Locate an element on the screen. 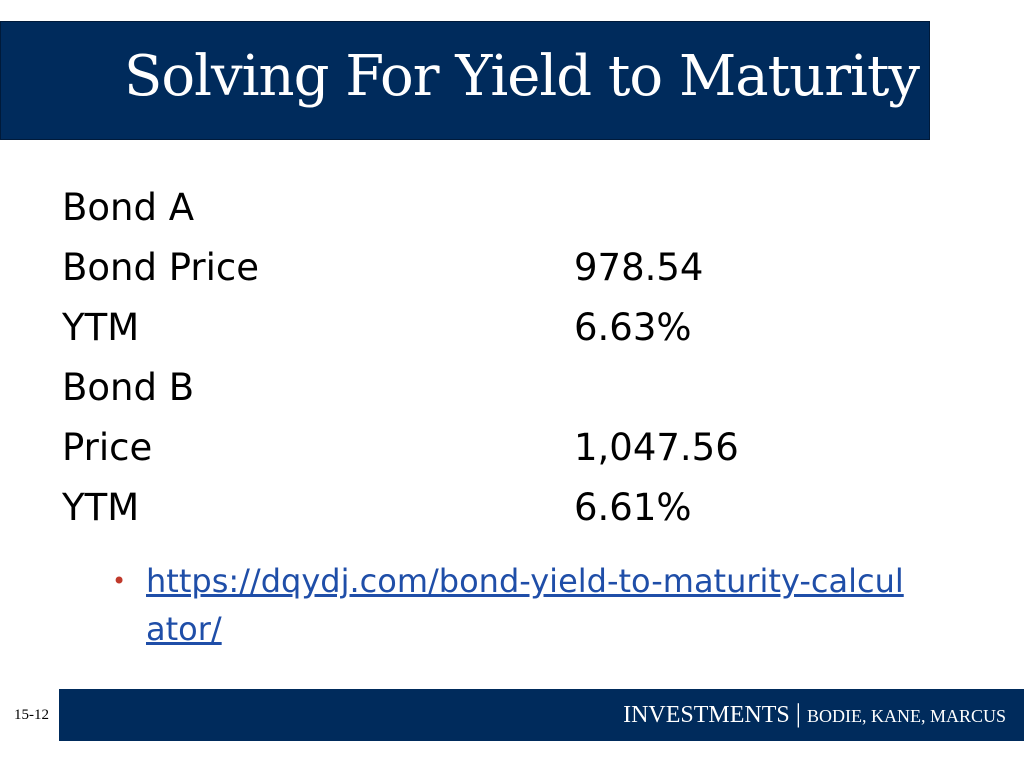 Image resolution: width=1024 pixels, height=768 pixels. row-bond-b: Bond B is located at coordinates (128, 388).